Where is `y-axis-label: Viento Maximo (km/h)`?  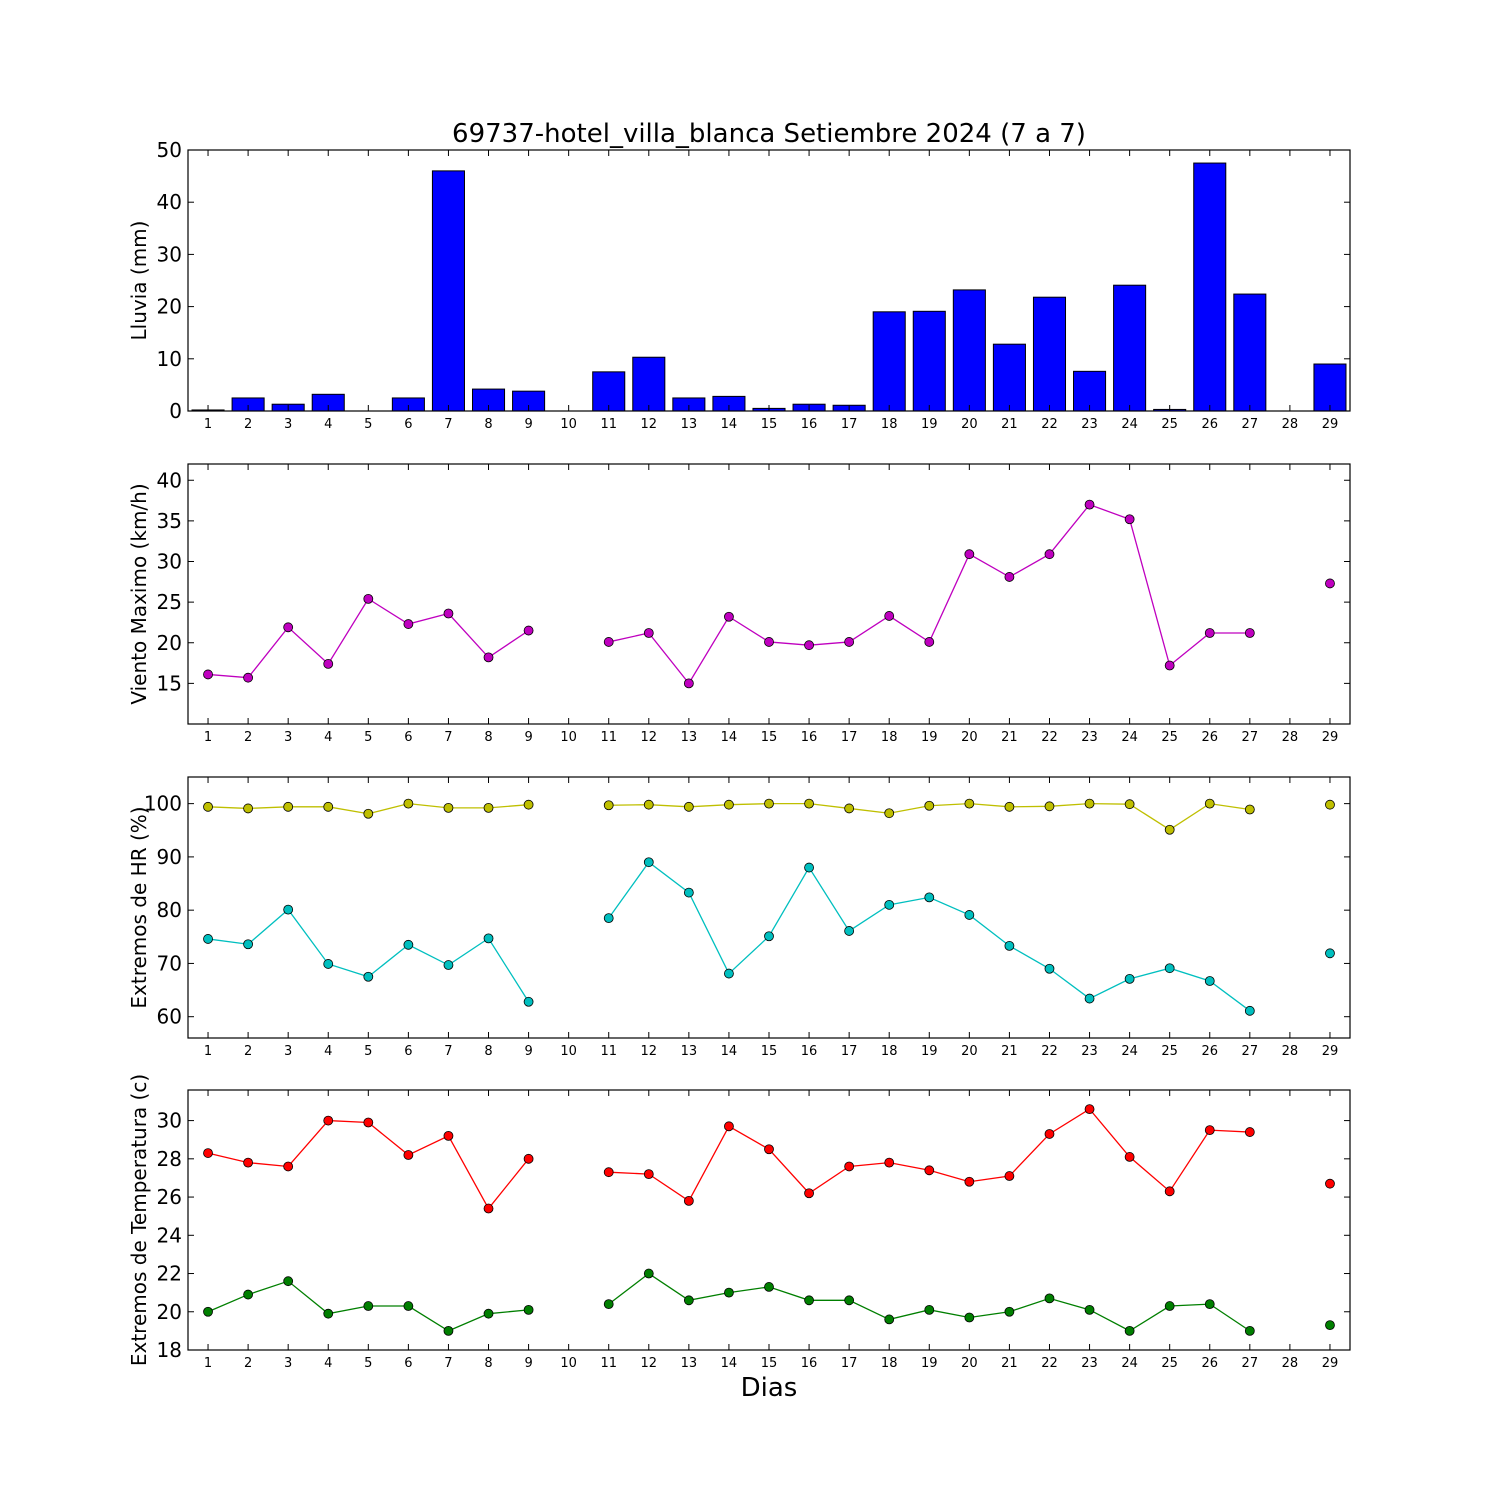
y-axis-label: Viento Maximo (km/h) is located at coordinates (139, 593).